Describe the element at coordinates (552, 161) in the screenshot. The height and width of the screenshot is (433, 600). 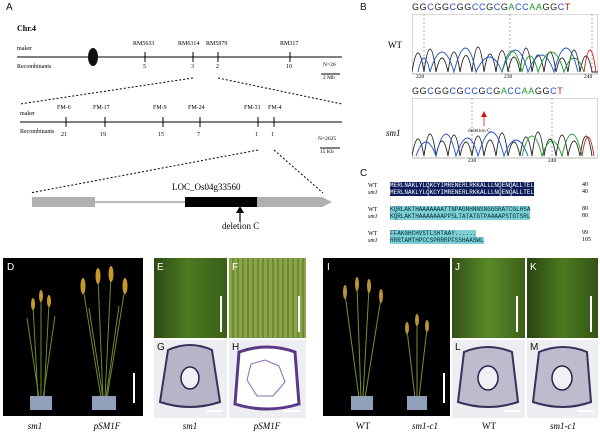
I see `sm1-tick-240: 240` at that location.